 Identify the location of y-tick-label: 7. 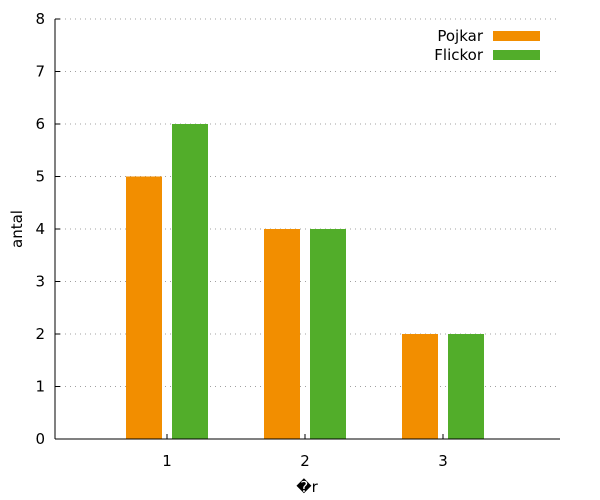
(40, 72).